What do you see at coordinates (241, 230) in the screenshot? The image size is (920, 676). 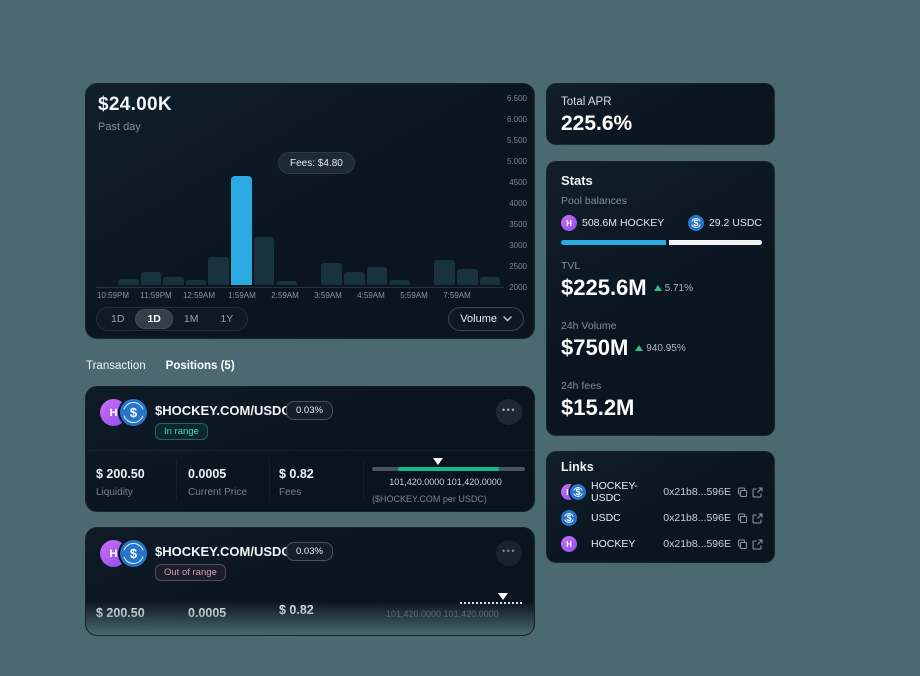 I see `chart-bar-highlighted` at bounding box center [241, 230].